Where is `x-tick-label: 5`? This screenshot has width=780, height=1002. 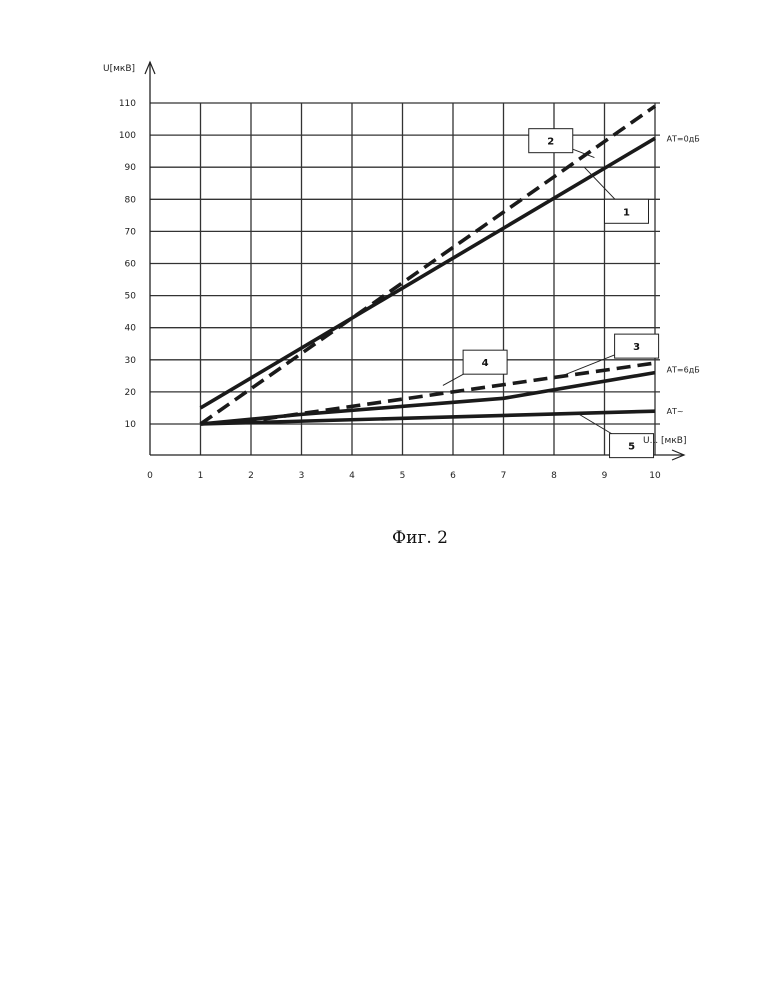
x-tick-label: 5 is located at coordinates (403, 476).